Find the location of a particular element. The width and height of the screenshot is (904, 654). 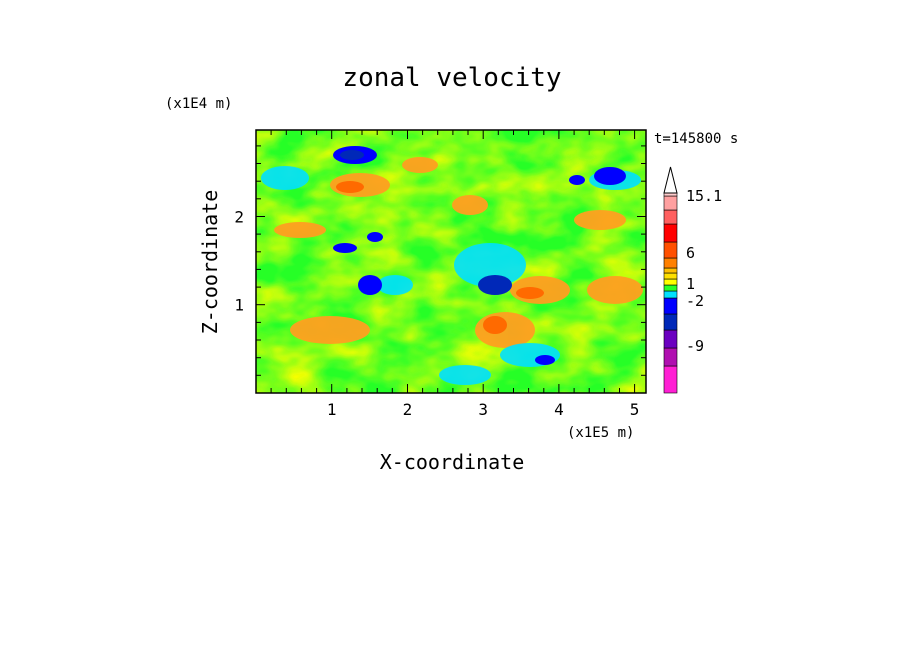

colorbar-label: -9 is located at coordinates (695, 346).